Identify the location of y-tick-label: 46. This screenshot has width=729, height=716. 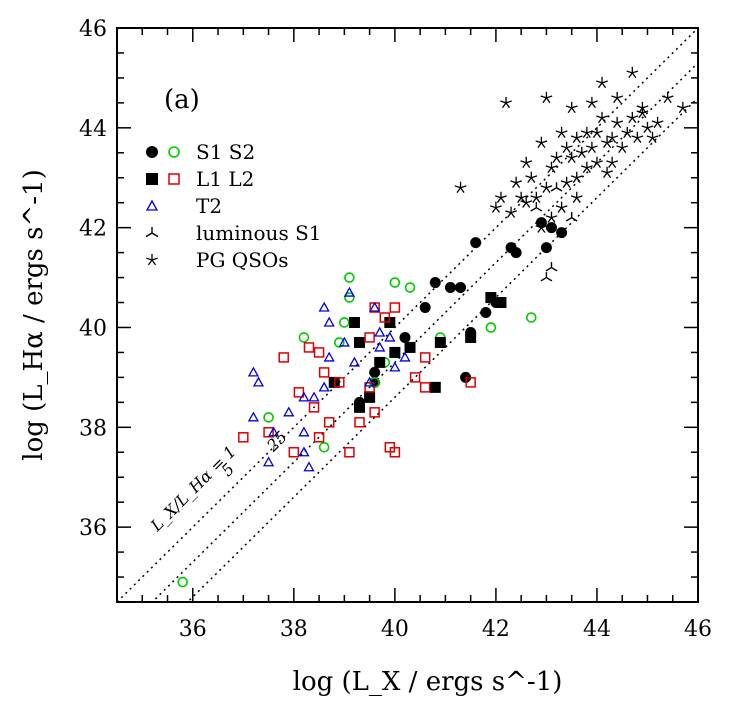
(93, 29).